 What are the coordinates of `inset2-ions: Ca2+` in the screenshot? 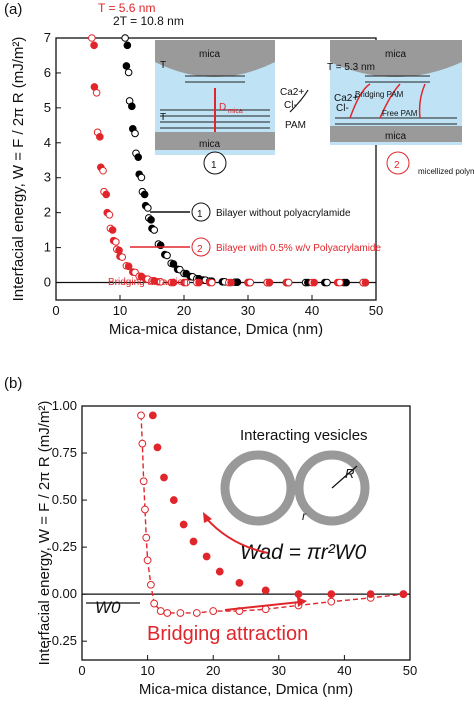 It's located at (346, 98).